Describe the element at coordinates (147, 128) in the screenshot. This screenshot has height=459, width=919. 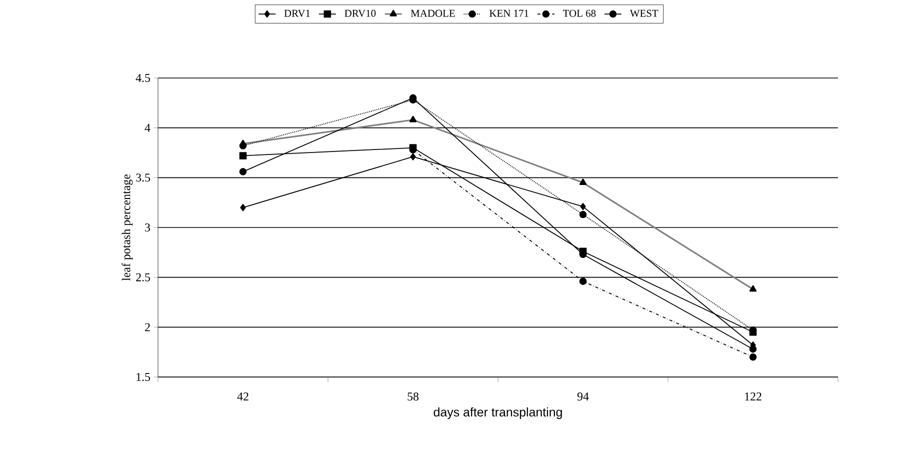
I see `y-tick-label: 4` at that location.